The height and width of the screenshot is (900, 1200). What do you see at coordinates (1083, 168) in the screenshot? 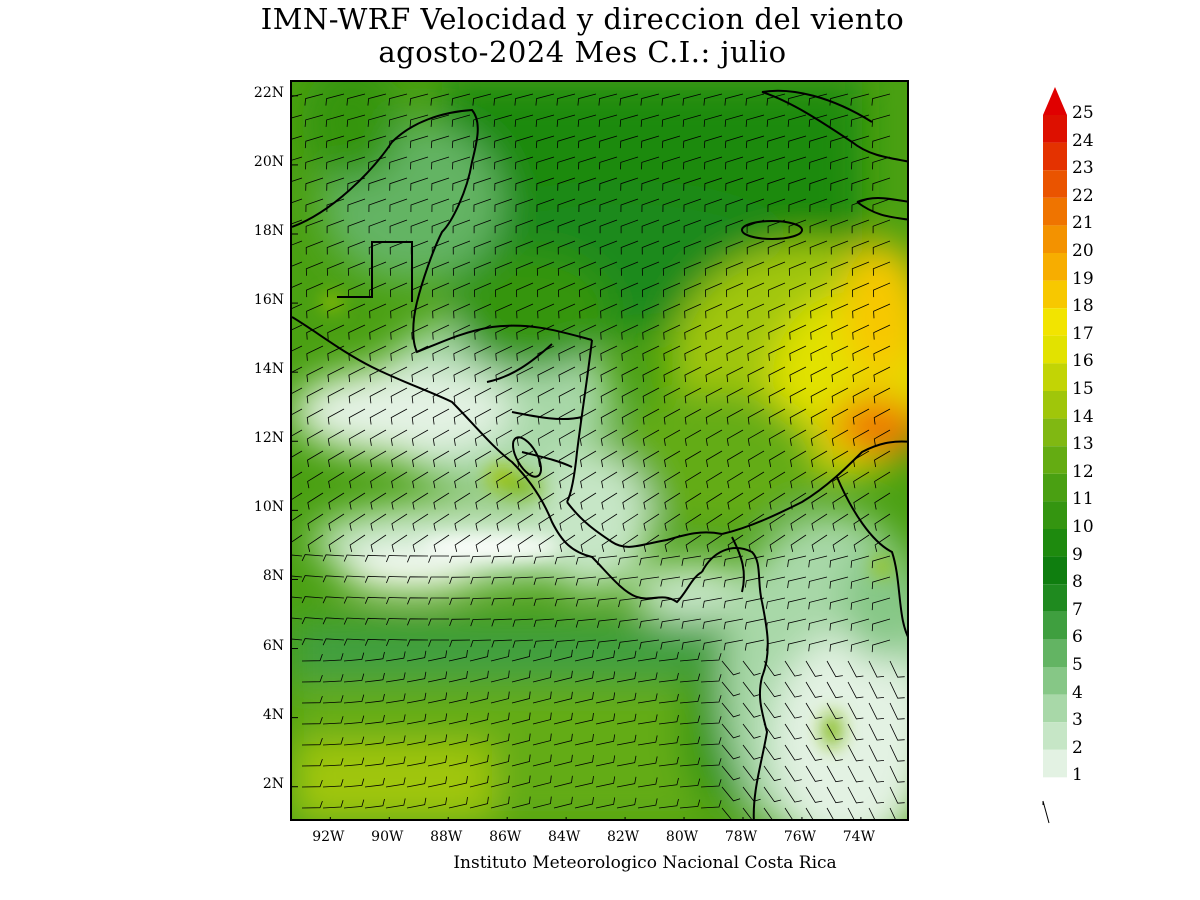
I see `colorbar-label: 23` at bounding box center [1083, 168].